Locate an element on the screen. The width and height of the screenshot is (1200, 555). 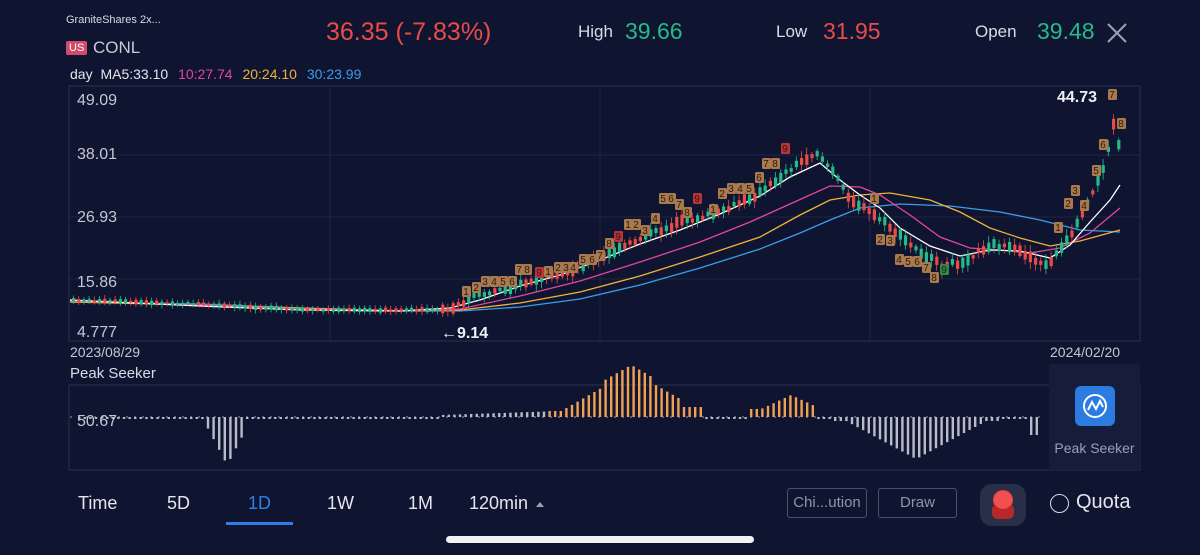
chip-distribution-button: Chi...ution is located at coordinates (827, 503).